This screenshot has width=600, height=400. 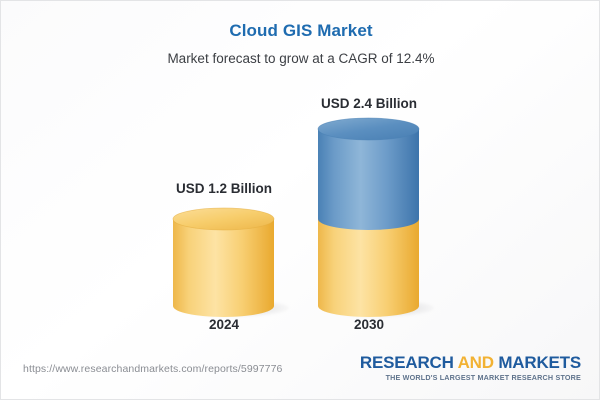 I want to click on logo-text-and: AND, so click(x=478, y=362).